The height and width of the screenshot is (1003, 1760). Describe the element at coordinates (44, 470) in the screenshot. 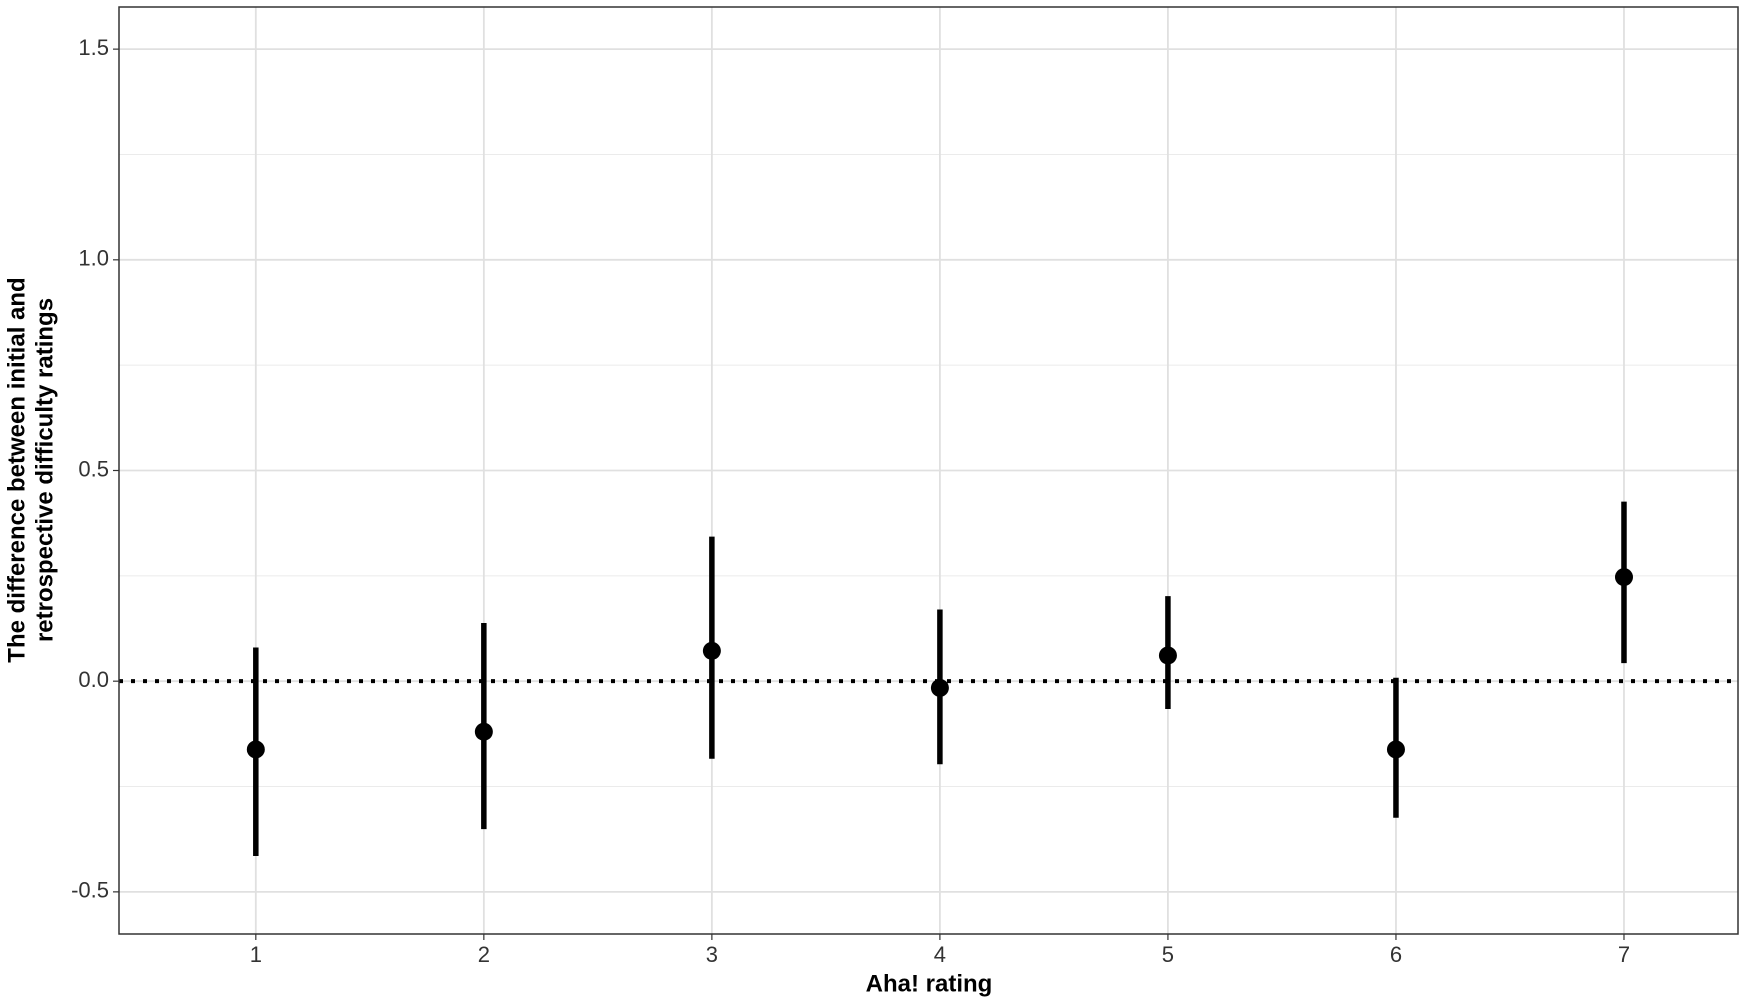

I see `y-axis-title: retrospective difficulty ratings` at that location.